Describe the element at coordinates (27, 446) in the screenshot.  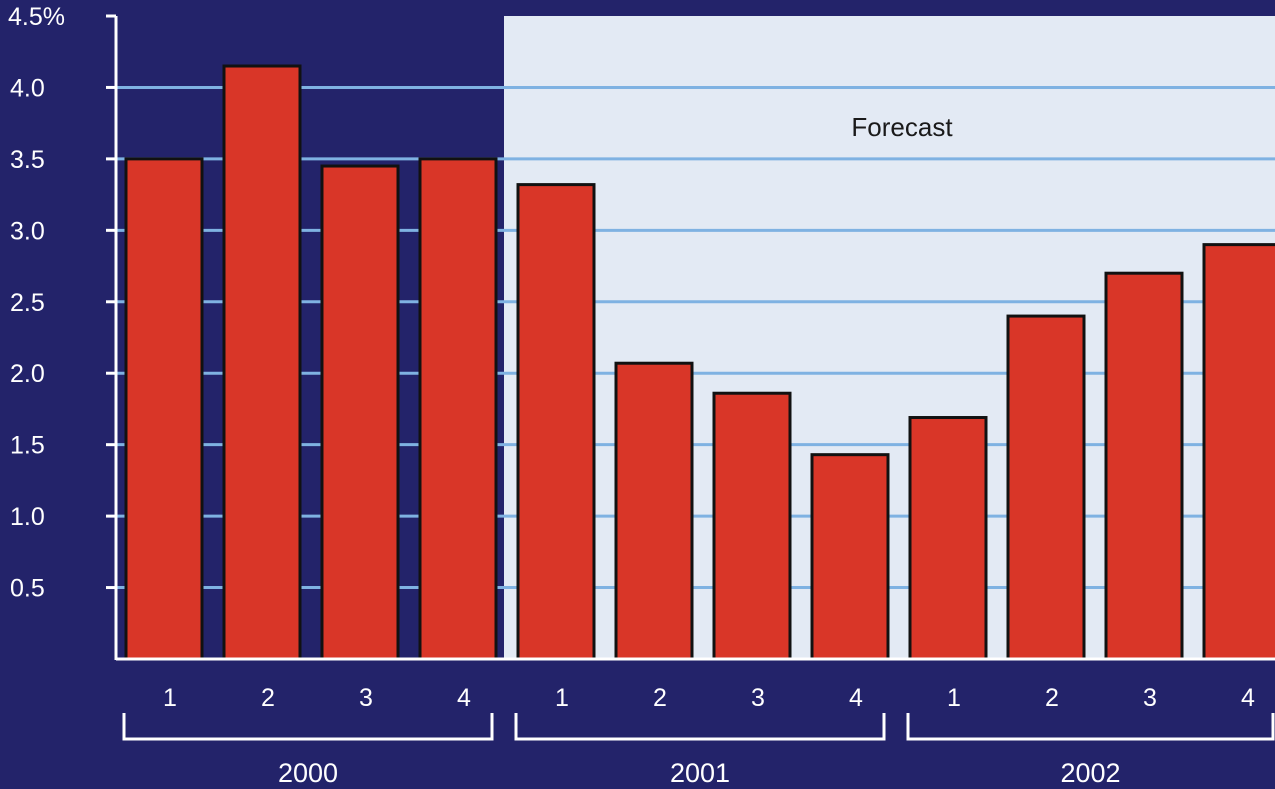
I see `y-tick-label: 1.5` at that location.